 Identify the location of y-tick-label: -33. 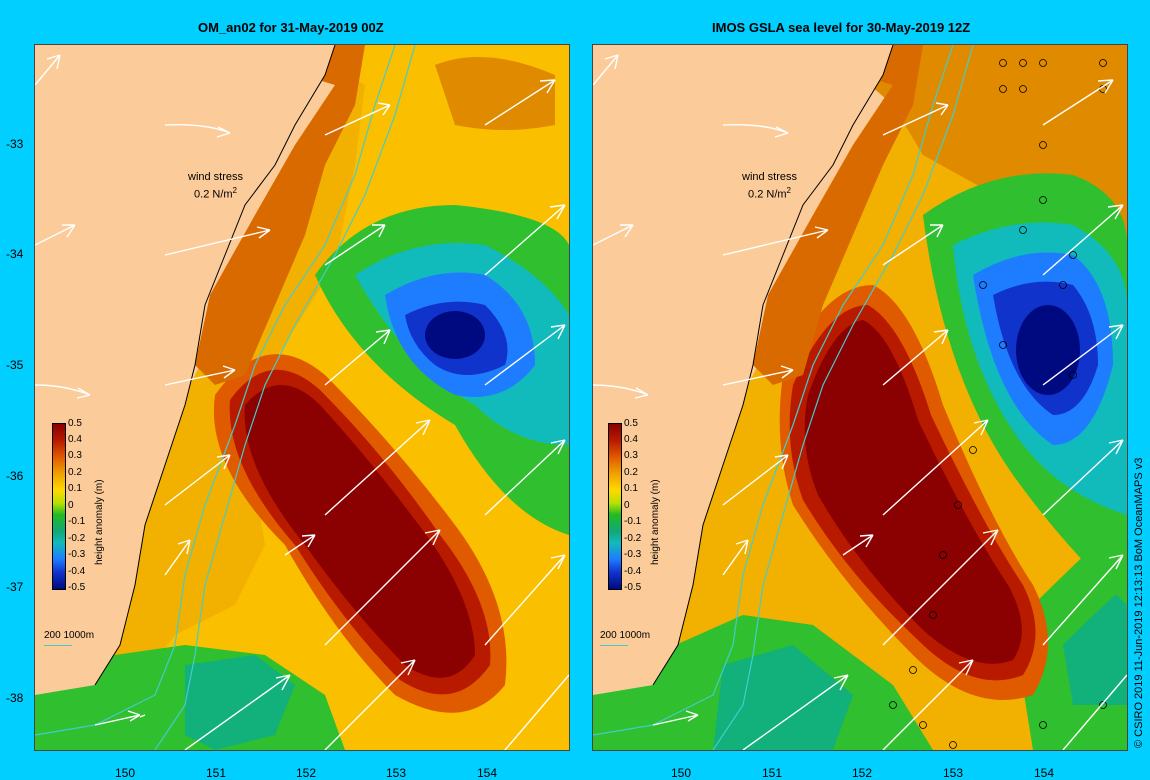
(15, 144).